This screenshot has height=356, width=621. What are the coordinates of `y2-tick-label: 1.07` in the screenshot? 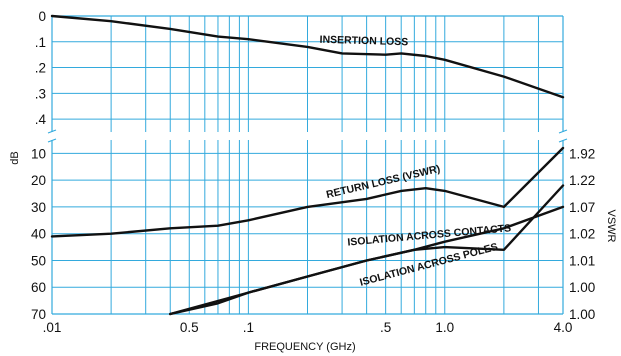 It's located at (582, 207).